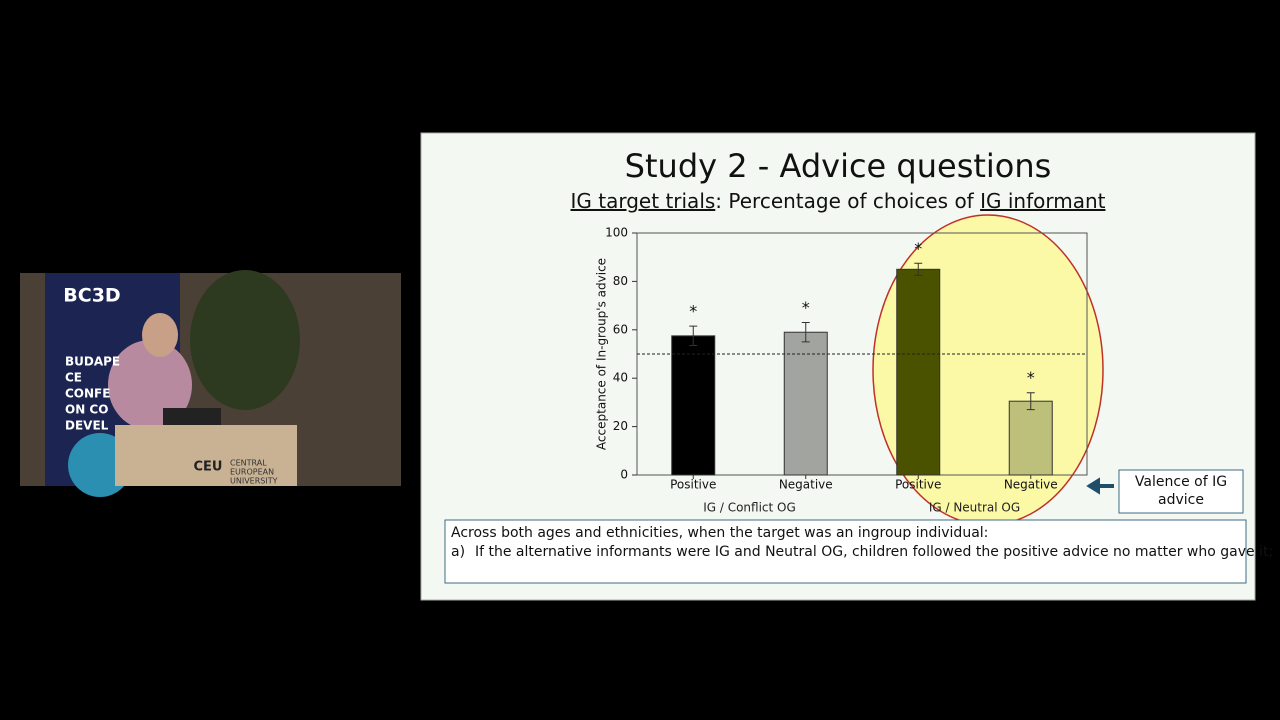 This screenshot has width=1280, height=720. Describe the element at coordinates (1181, 500) in the screenshot. I see `callout-text: advice` at that location.